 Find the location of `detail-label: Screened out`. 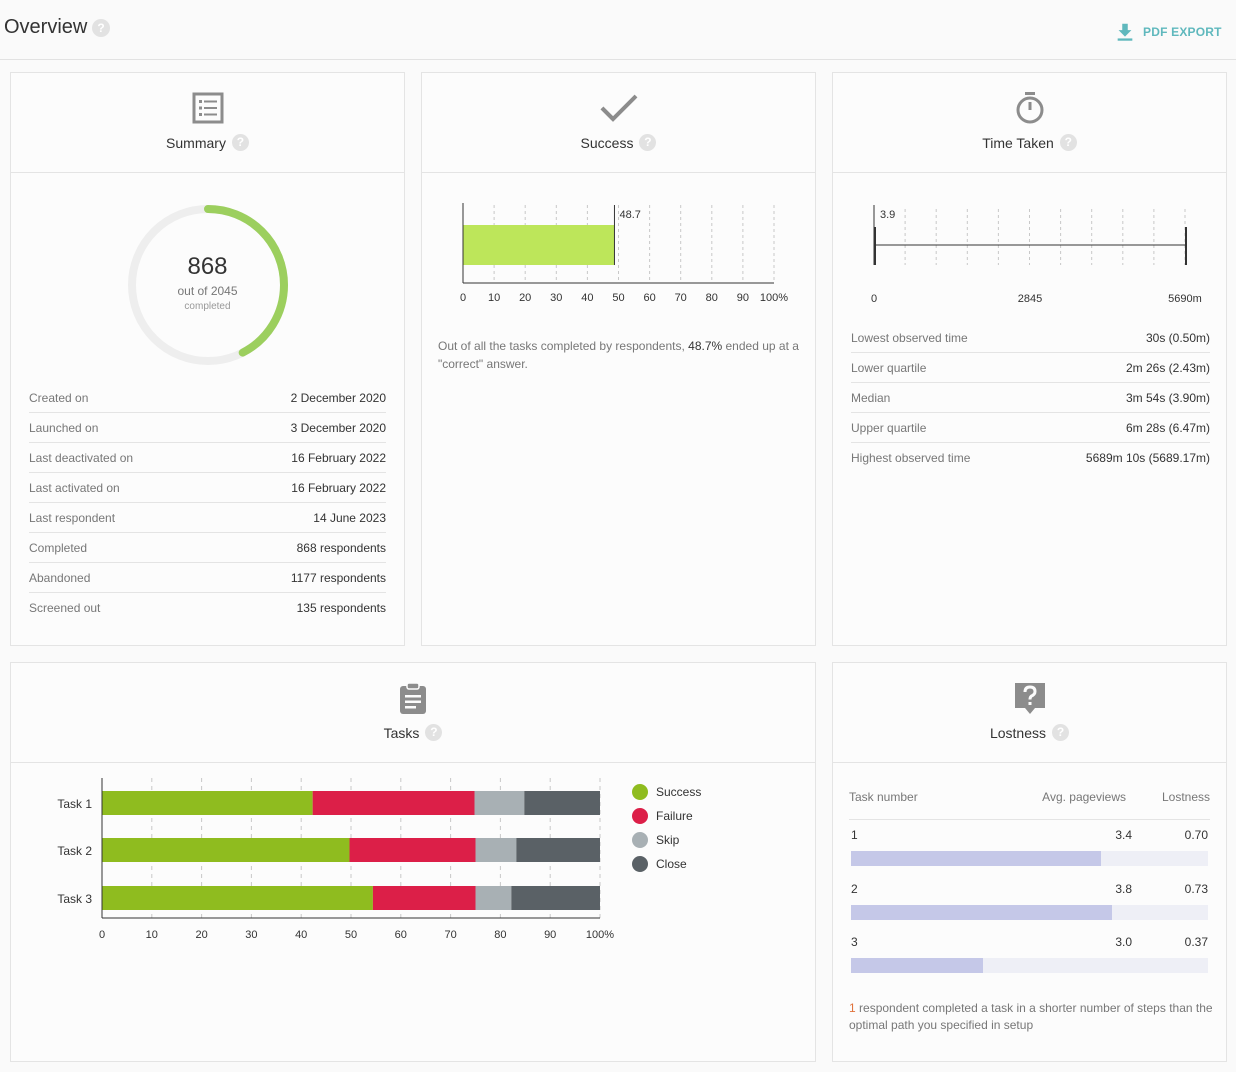

detail-label: Screened out is located at coordinates (65, 608).